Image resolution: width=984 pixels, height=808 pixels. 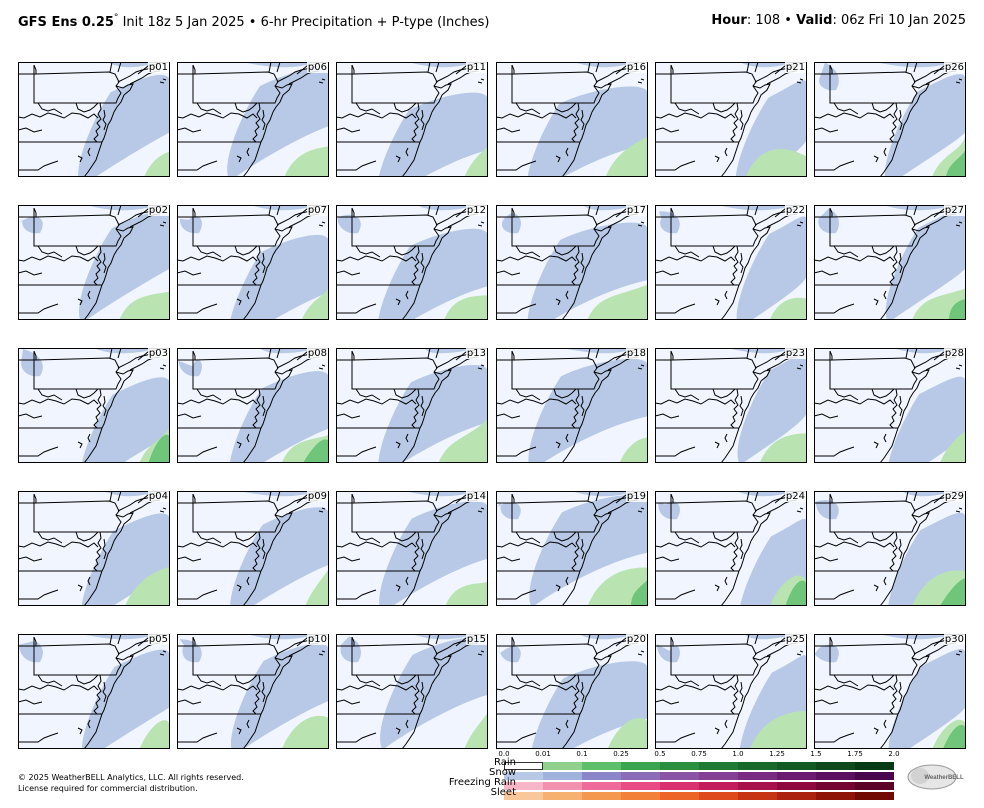 What do you see at coordinates (894, 754) in the screenshot?
I see `legend-tick: 2.0` at bounding box center [894, 754].